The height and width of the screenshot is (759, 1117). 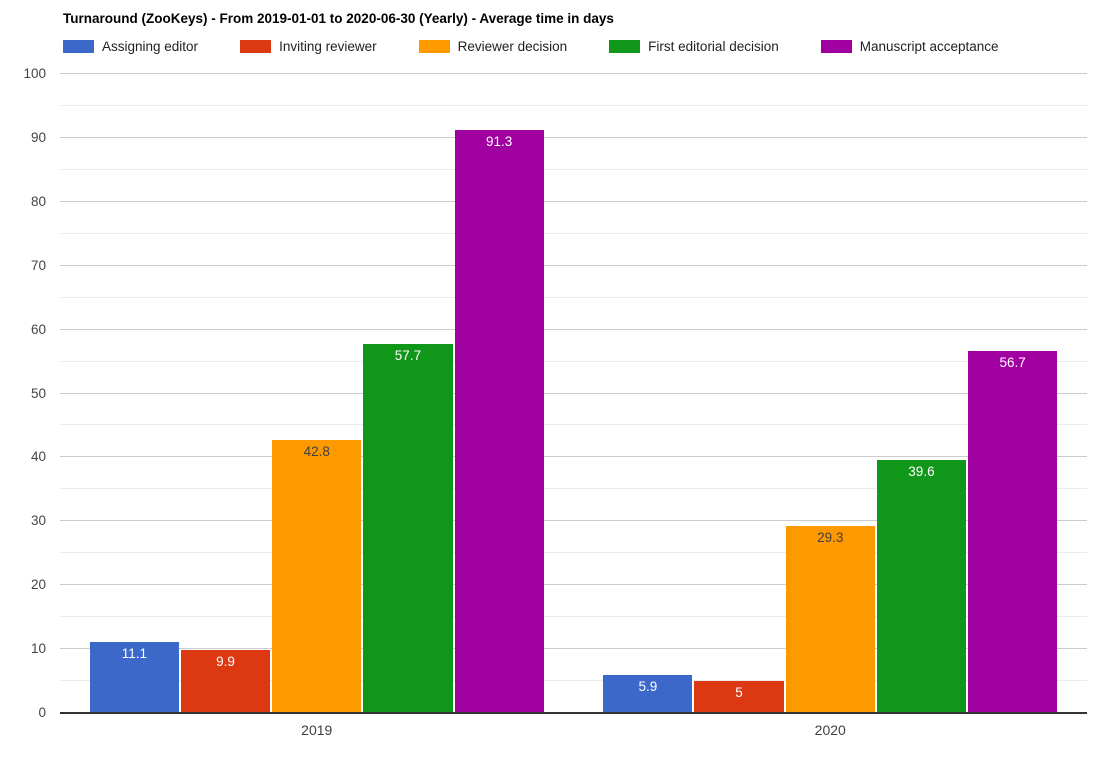 I want to click on y-tick-label: 50, so click(x=38, y=393).